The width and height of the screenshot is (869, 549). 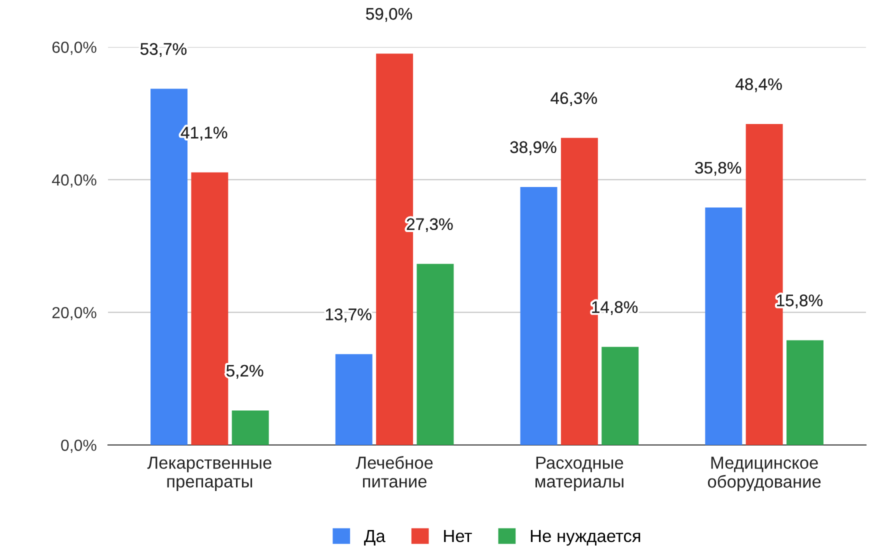 What do you see at coordinates (74, 181) in the screenshot?
I see `y-tick-label: 40,0%` at bounding box center [74, 181].